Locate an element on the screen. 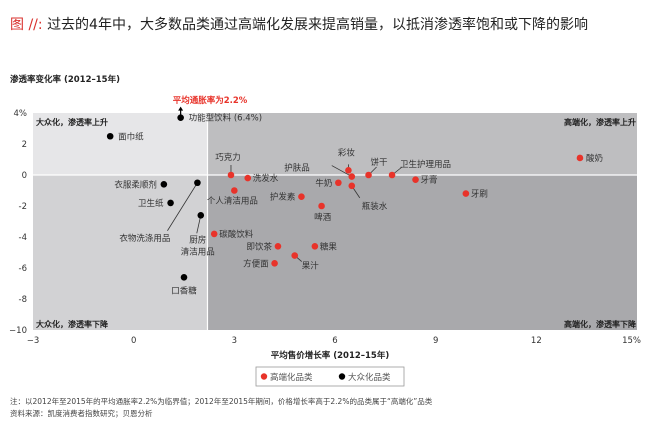 The width and height of the screenshot is (660, 429). data-point-group: 果汁 is located at coordinates (305, 262).